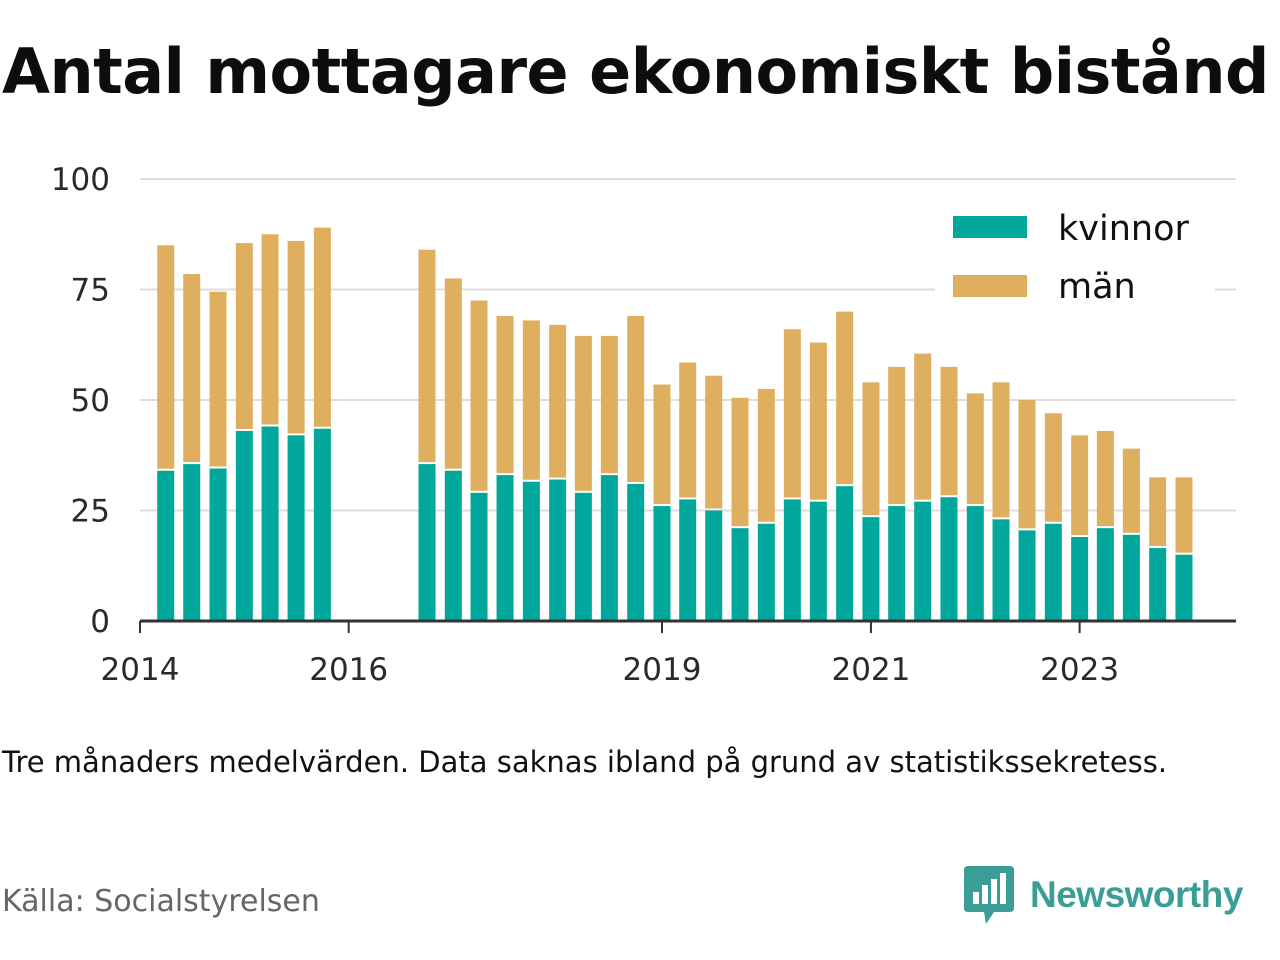 Image resolution: width=1280 pixels, height=960 pixels. What do you see at coordinates (1075, 252) in the screenshot?
I see `legend: kvinnor män` at bounding box center [1075, 252].